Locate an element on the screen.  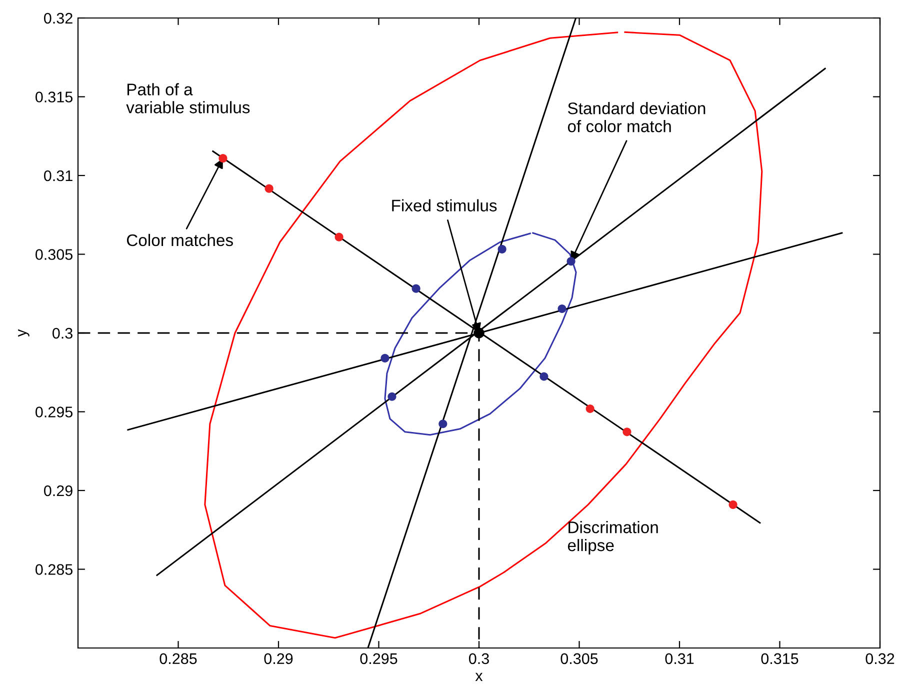
x-axis-title: x is located at coordinates (479, 676).